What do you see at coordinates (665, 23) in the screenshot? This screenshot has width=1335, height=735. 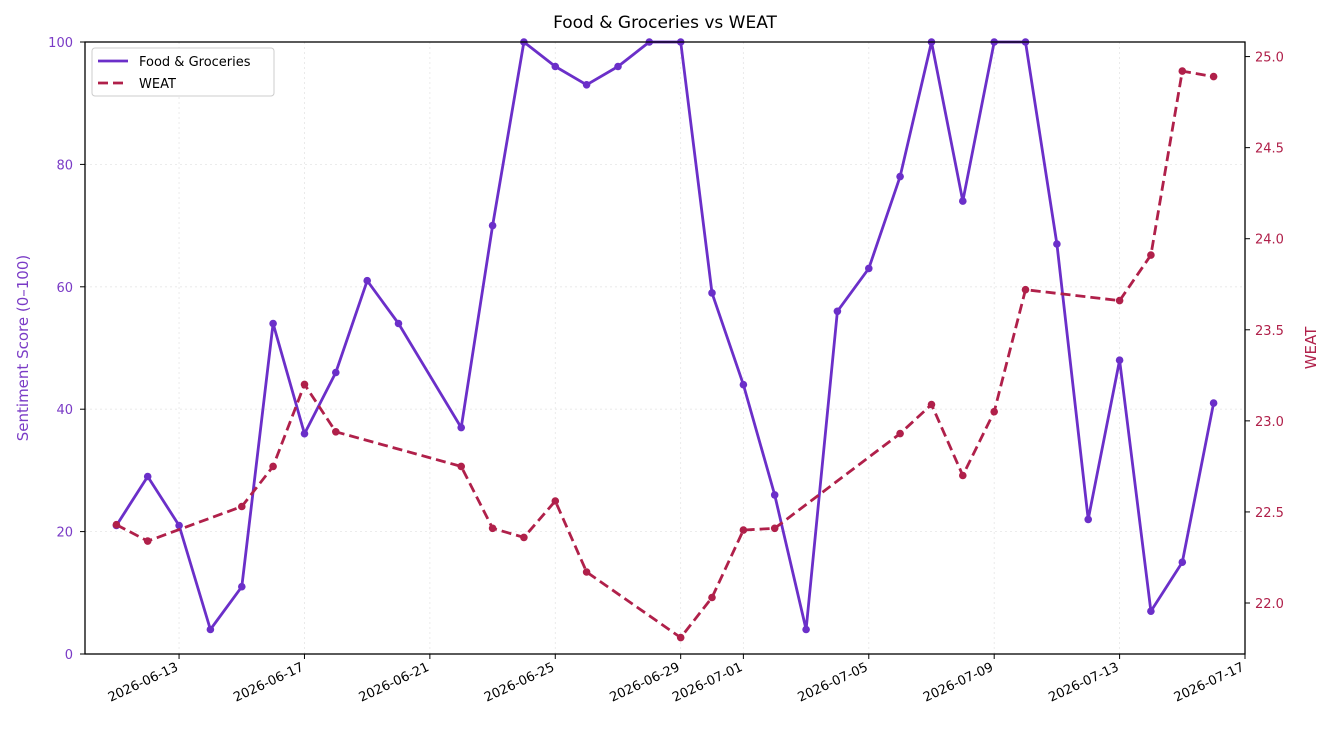 I see `chart-title: Food & Groceries vs WEAT` at bounding box center [665, 23].